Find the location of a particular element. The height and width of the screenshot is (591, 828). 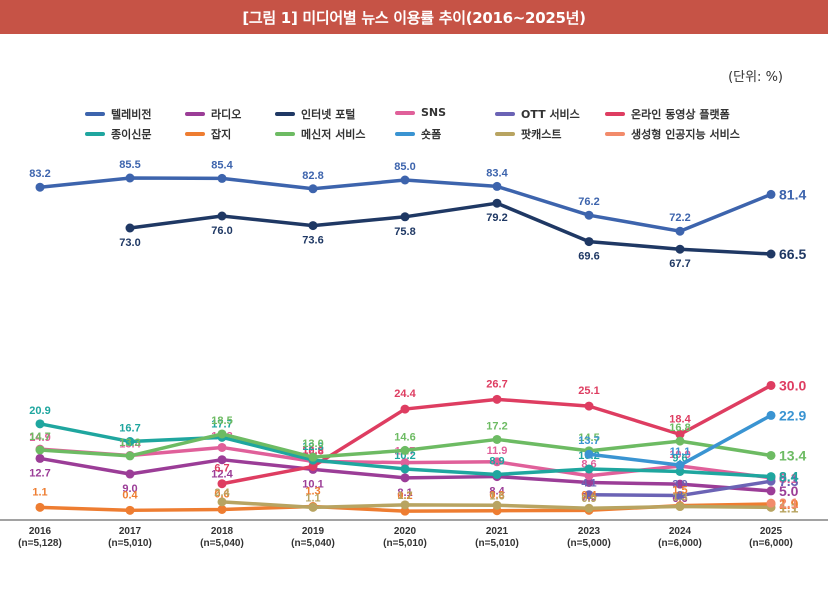

data-label: 0.4 is located at coordinates (589, 495).